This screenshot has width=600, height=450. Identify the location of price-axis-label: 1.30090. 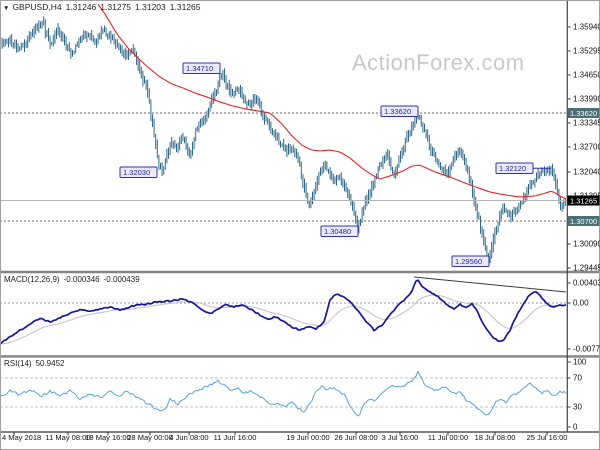
(586, 244).